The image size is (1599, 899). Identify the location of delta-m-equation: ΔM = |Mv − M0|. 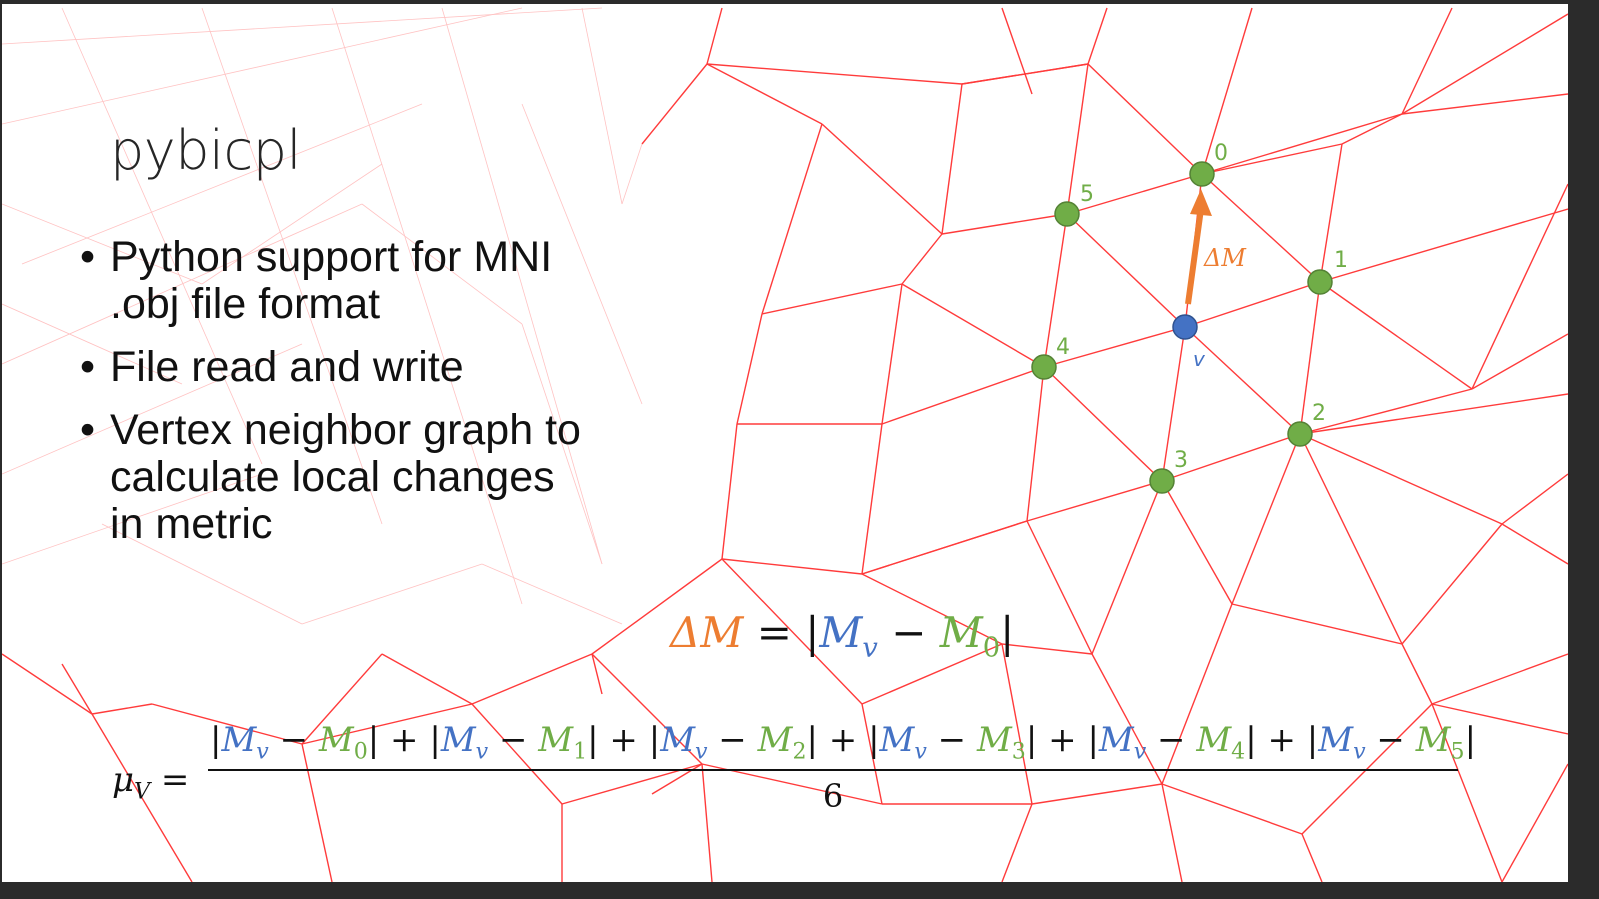
(842, 636).